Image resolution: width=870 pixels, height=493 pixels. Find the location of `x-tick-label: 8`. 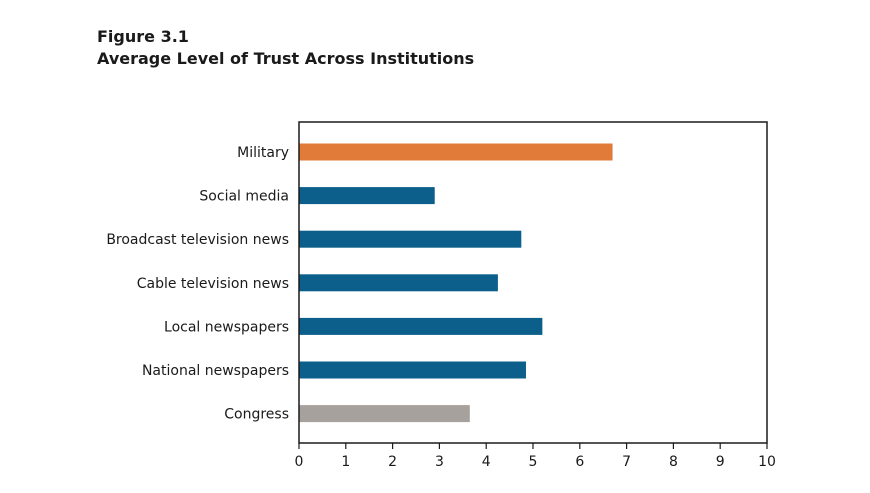

x-tick-label: 8 is located at coordinates (673, 462).